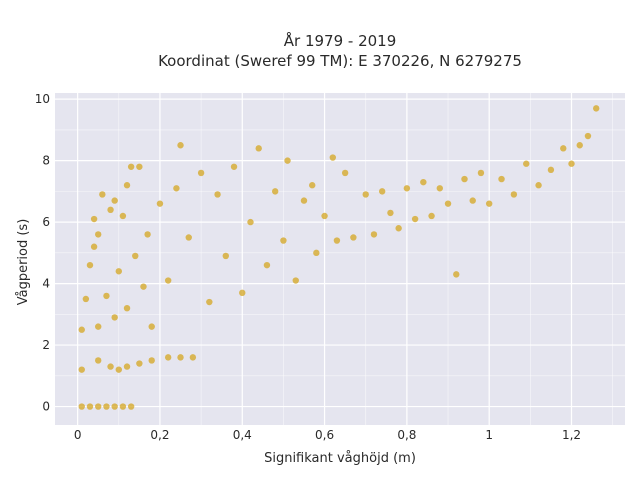 This screenshot has width=640, height=480. What do you see at coordinates (489, 435) in the screenshot?
I see `x-tick-label: 1` at bounding box center [489, 435].